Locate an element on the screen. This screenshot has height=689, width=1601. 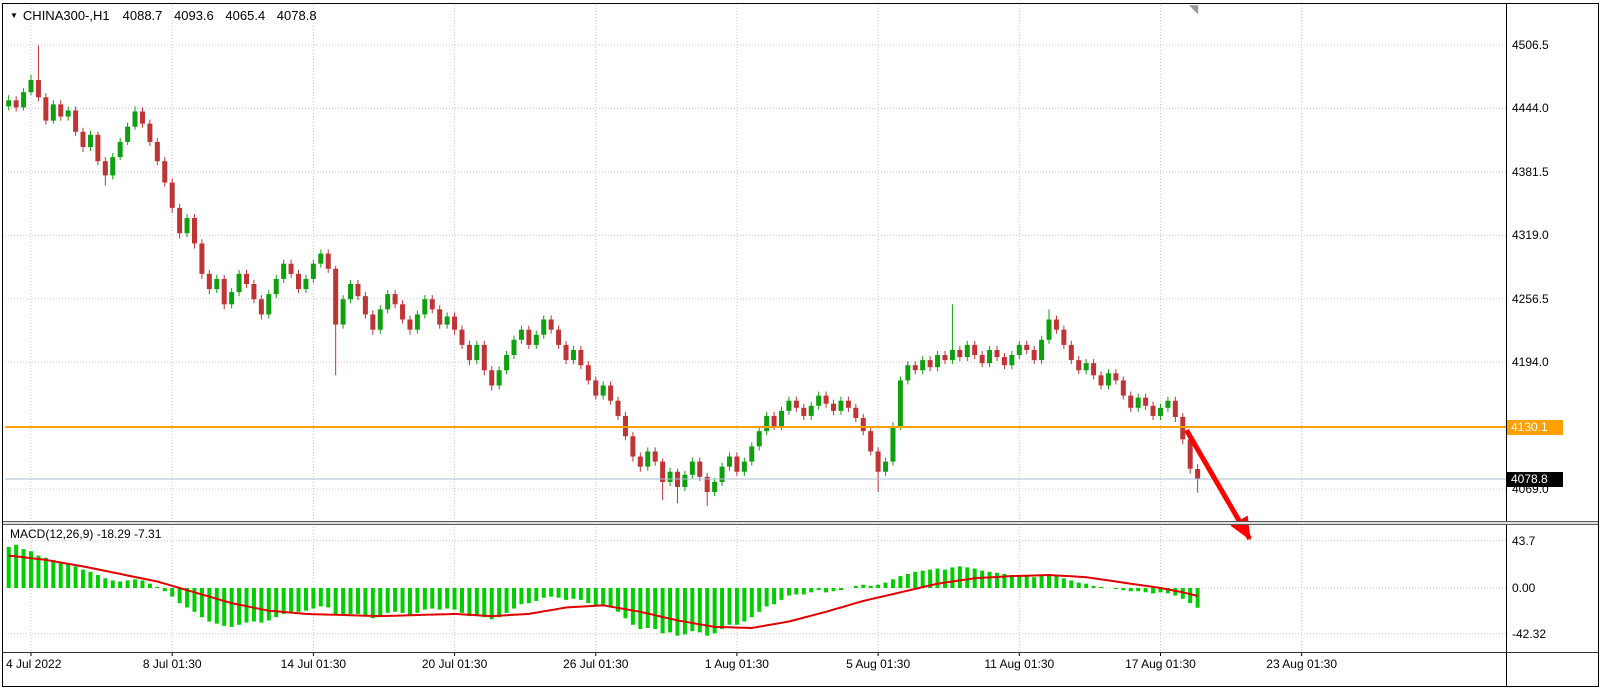
macd-indicator-label: MACD(12,26,9) -18.29 -7.31 is located at coordinates (86, 534).